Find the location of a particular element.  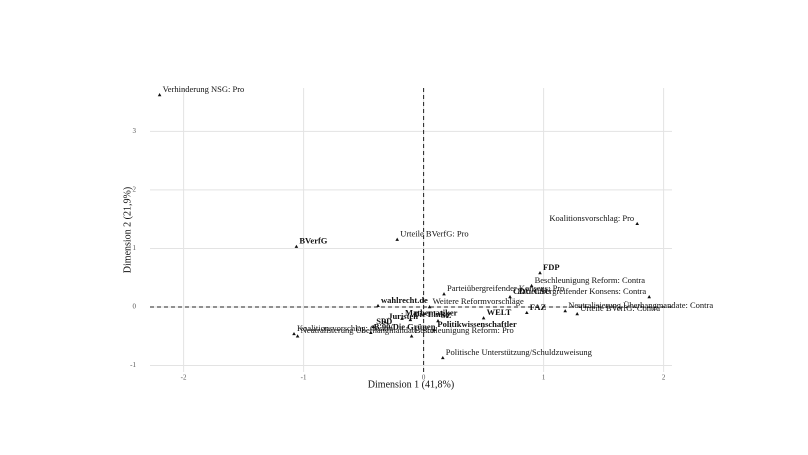

y-tick-label: 2 is located at coordinates (135, 189).